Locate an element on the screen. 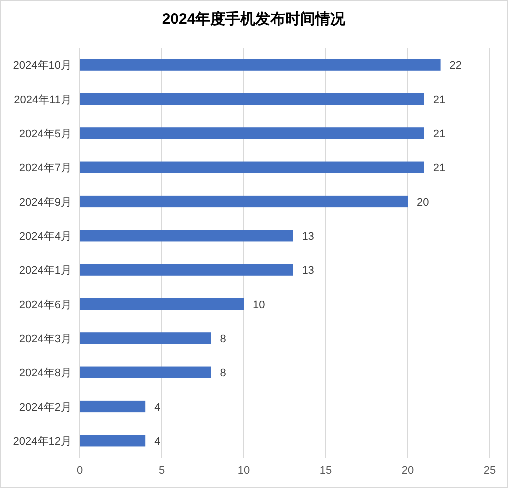 Image resolution: width=508 pixels, height=488 pixels. y-tick-label: 2024年1月 is located at coordinates (45, 271).